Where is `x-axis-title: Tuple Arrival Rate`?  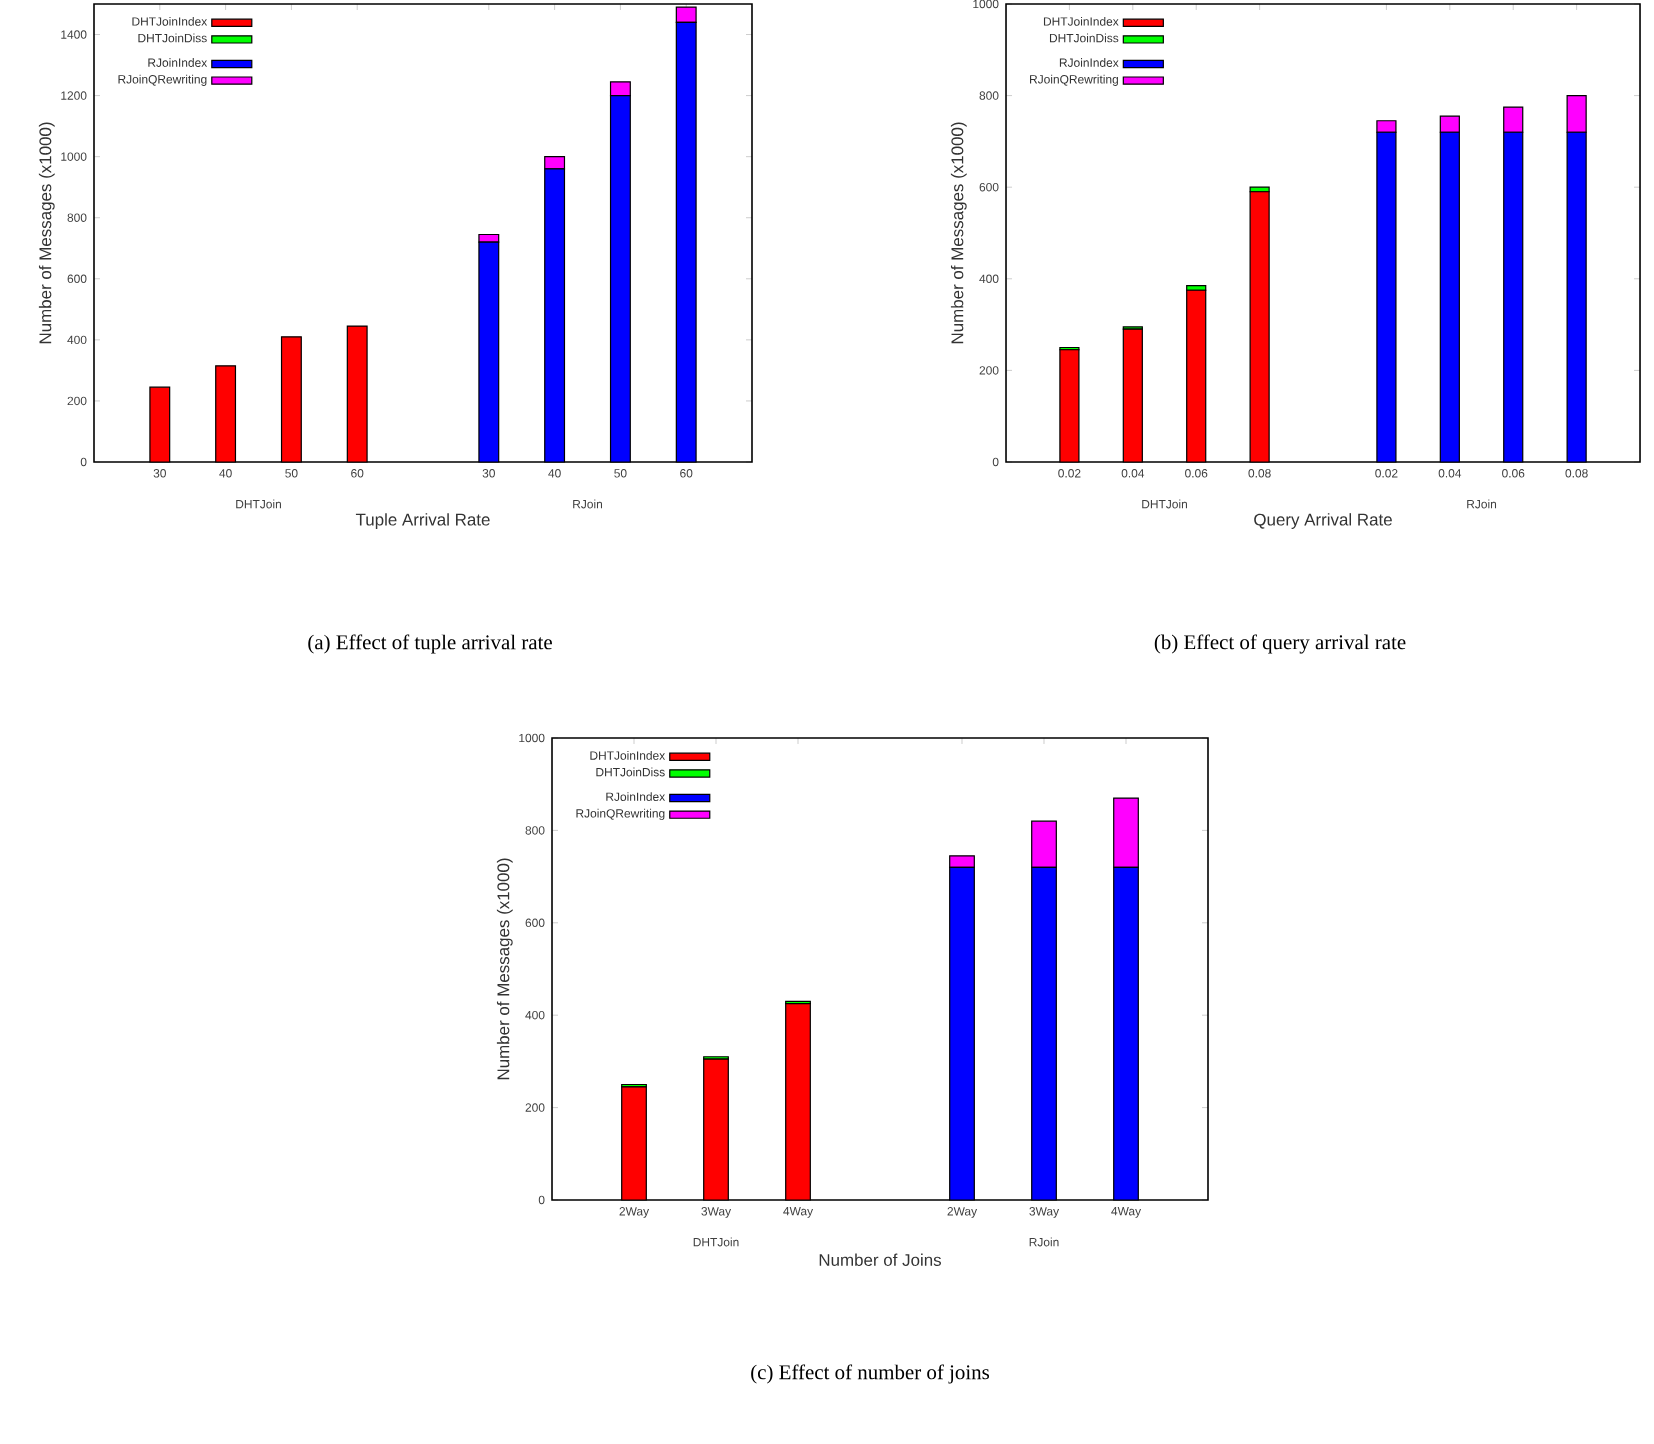 x-axis-title: Tuple Arrival Rate is located at coordinates (422, 521).